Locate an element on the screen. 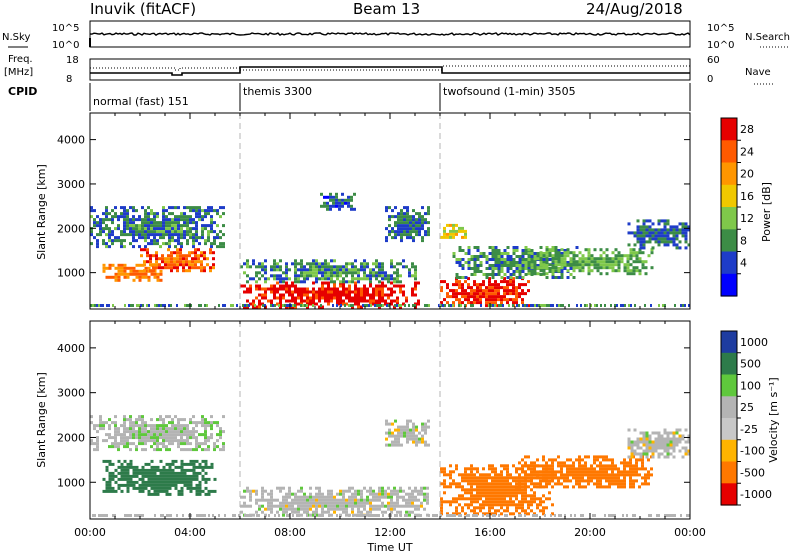 Image resolution: width=800 pixels, height=554 pixels. power-colorbar-tick-label: 16 is located at coordinates (747, 196).